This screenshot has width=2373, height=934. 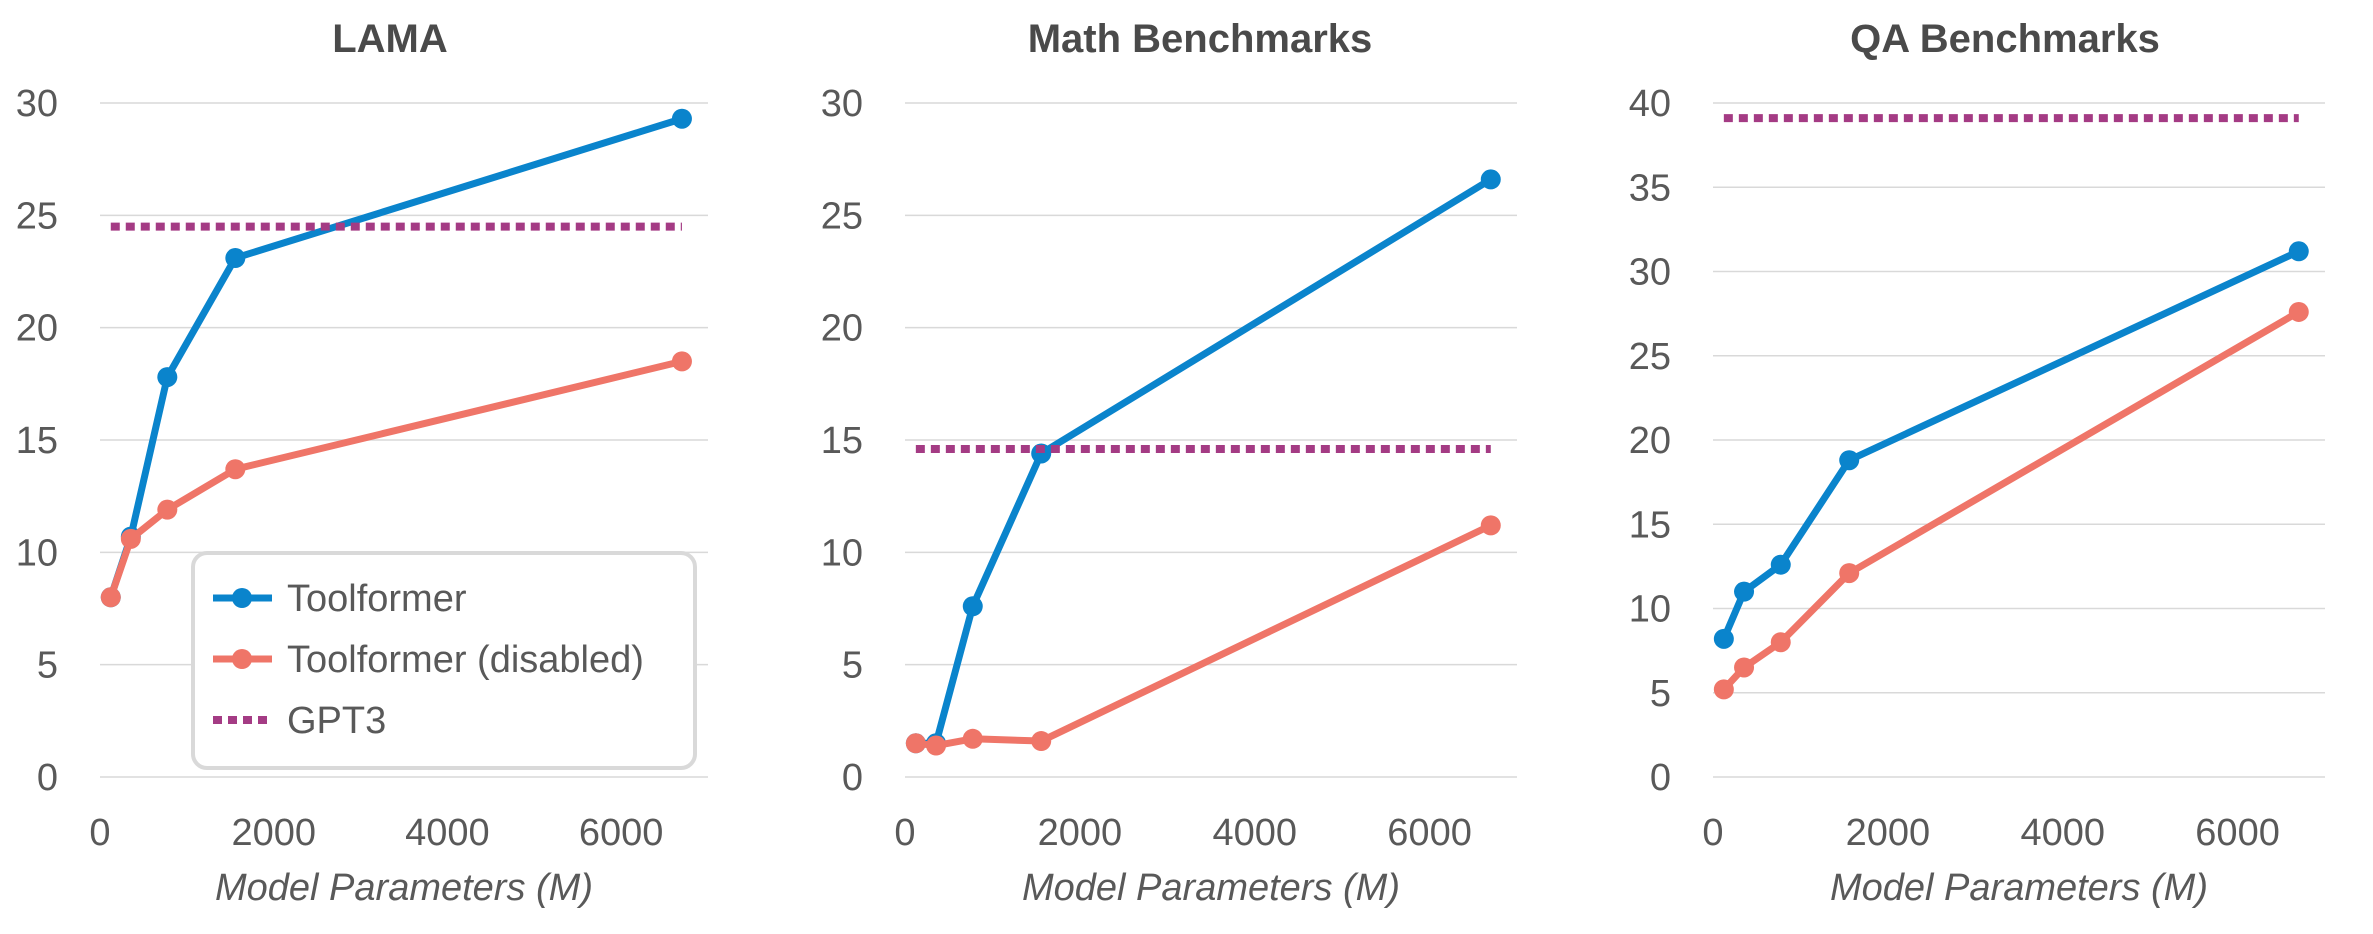 I want to click on legend: Toolformer Toolformer (disabled) GPT3, so click(x=444, y=660).